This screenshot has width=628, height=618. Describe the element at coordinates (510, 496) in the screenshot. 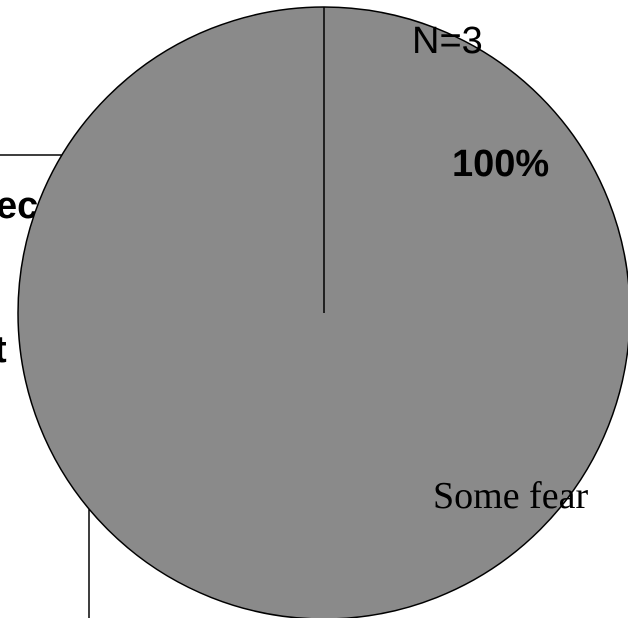

I see `category-label-some-fear: Some fear` at that location.